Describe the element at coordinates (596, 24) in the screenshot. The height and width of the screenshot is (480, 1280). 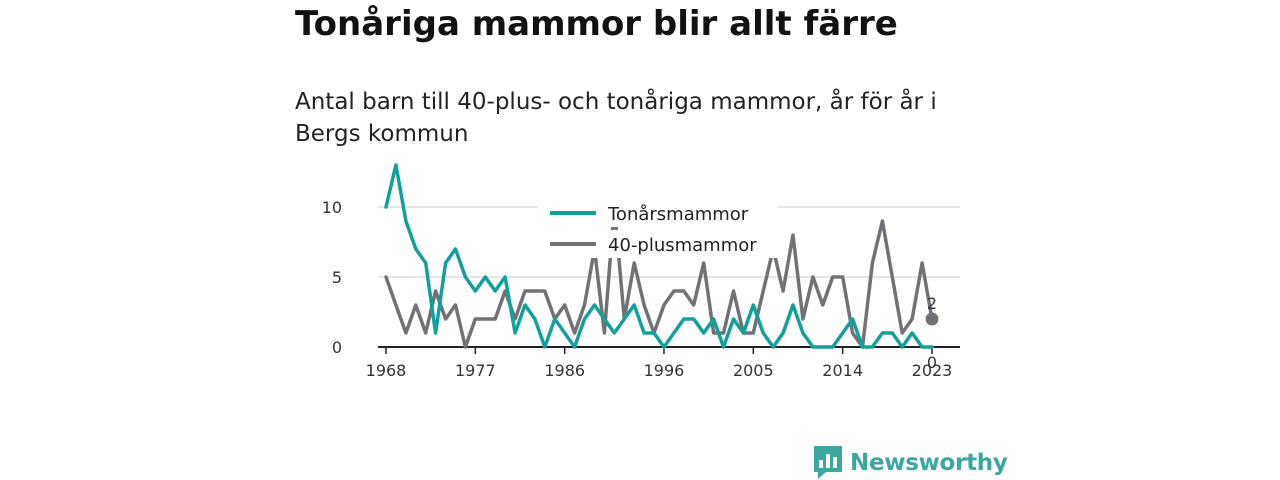
I see `chart-title: Tonåriga mammor blir allt färre` at that location.